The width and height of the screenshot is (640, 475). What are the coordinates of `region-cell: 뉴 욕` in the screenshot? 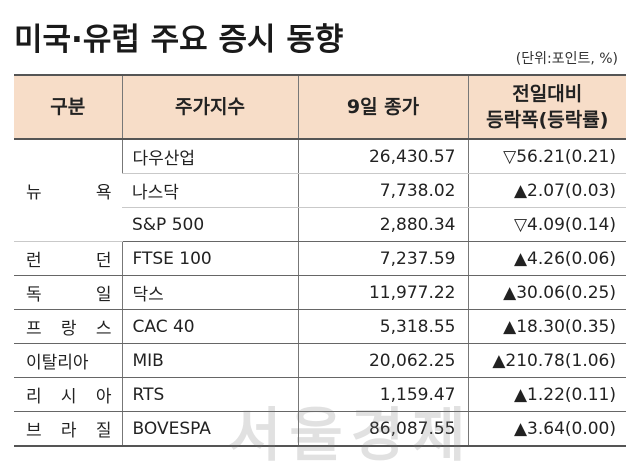 It's located at (68, 190).